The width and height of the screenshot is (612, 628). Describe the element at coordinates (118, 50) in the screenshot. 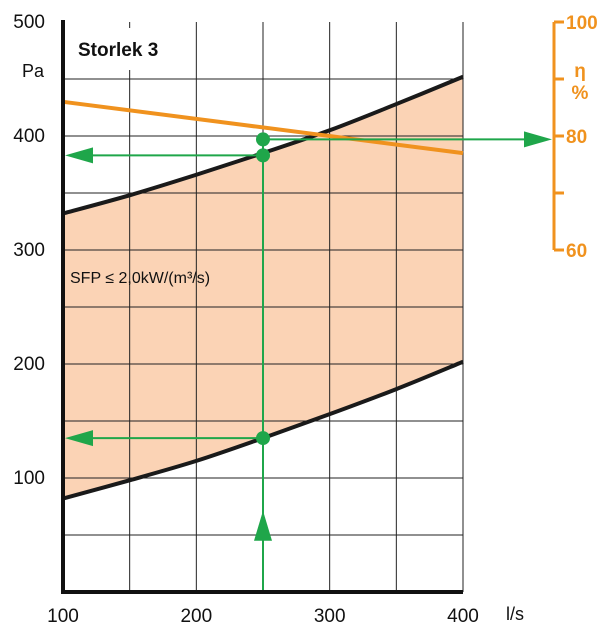

I see `chart-title: Storlek 3` at that location.